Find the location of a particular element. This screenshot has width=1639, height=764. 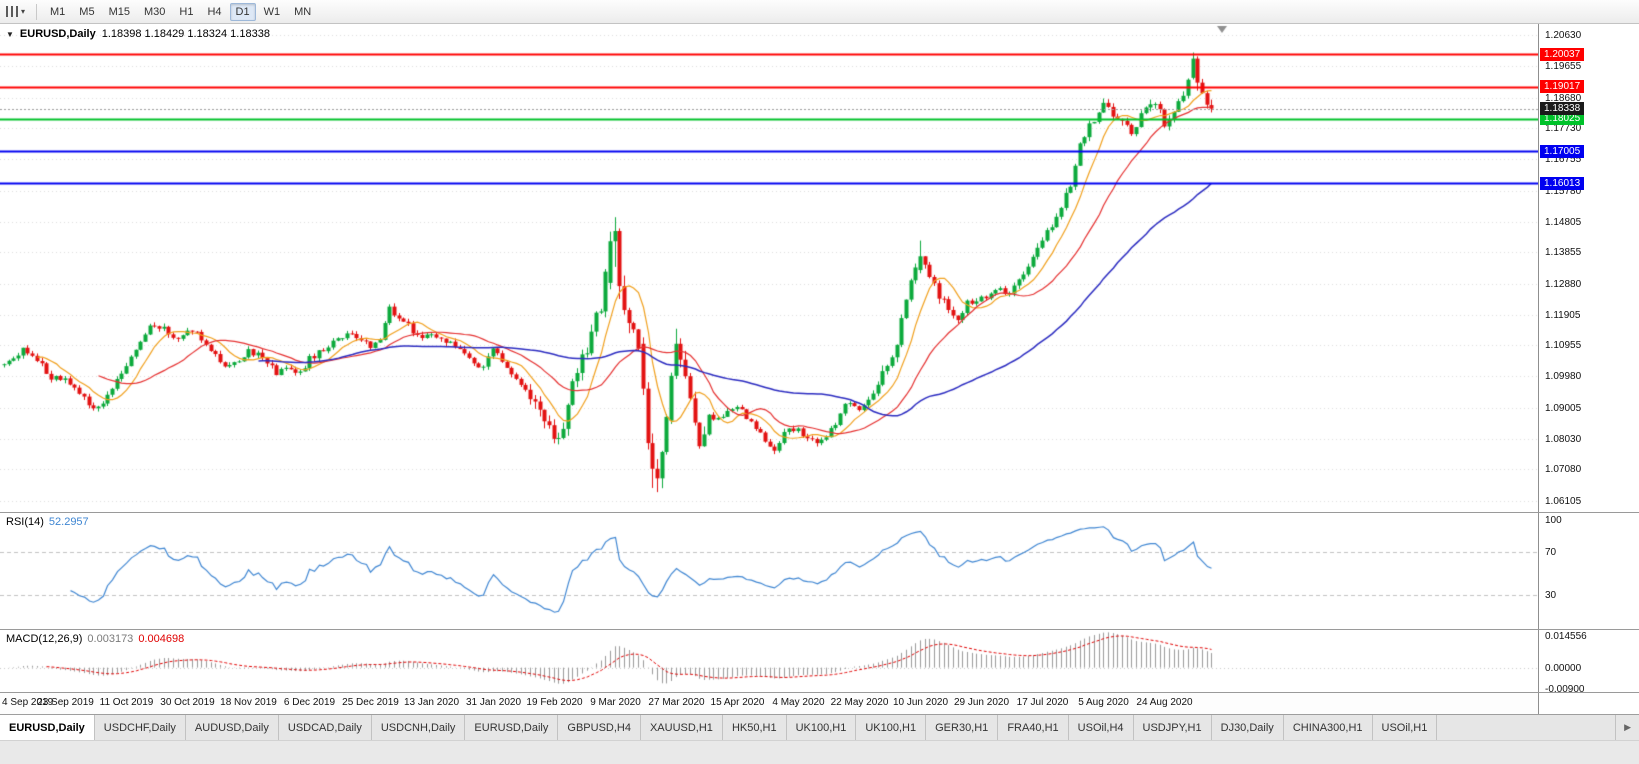

hline-price-badge: 1.16013 is located at coordinates (1562, 183).